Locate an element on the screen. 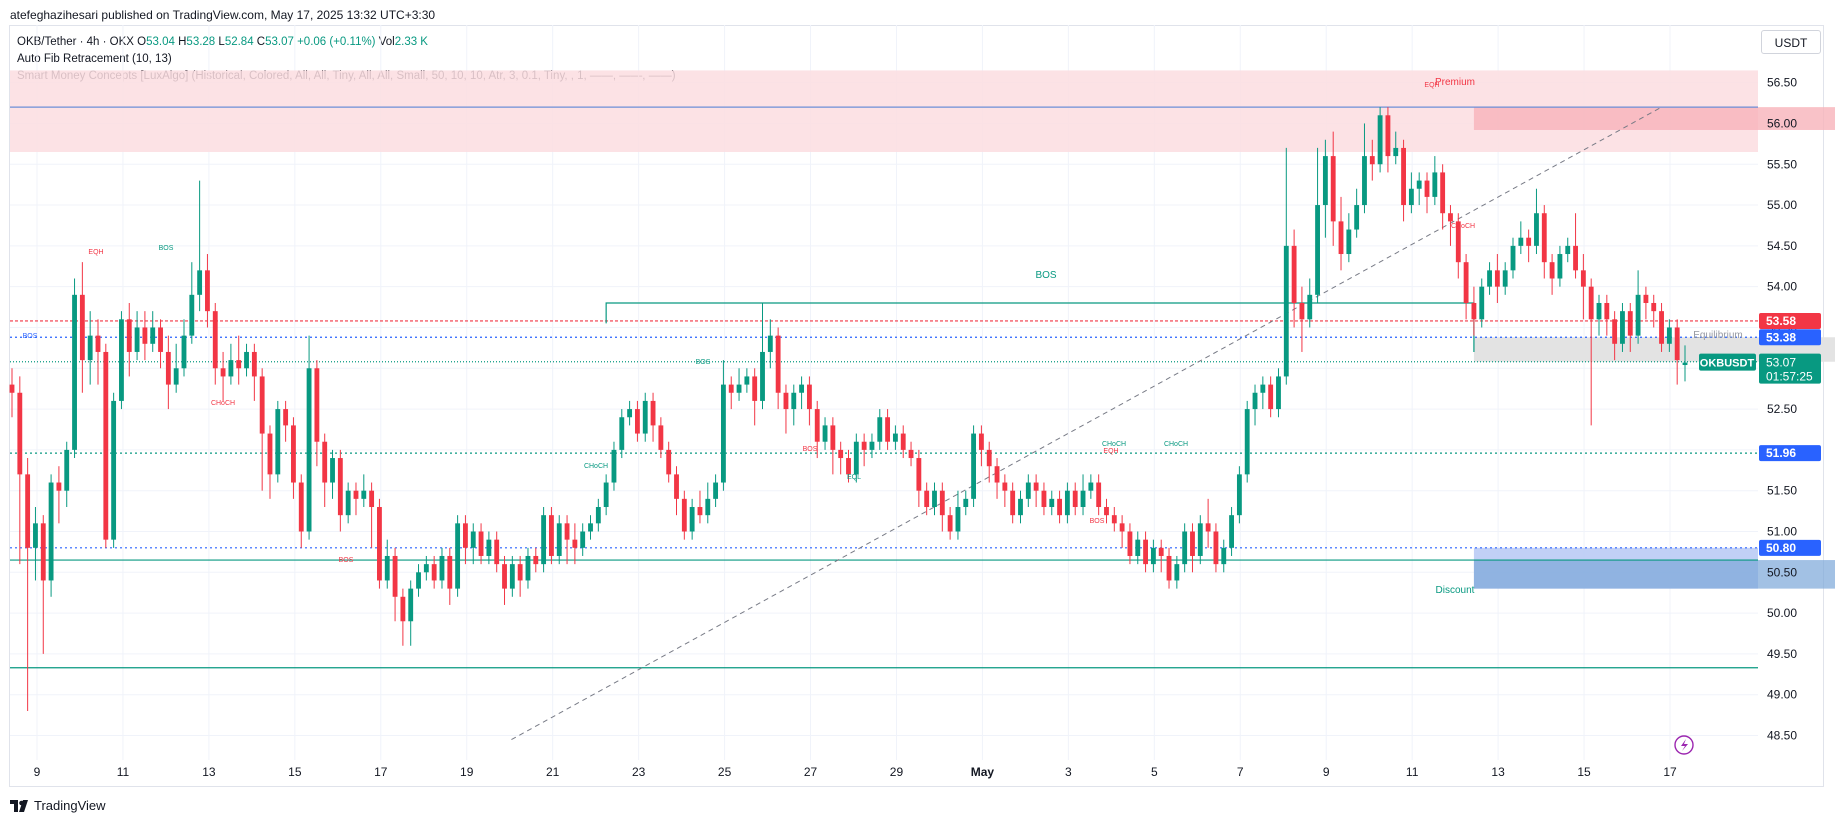  close-value: 53.07 is located at coordinates (279, 42).